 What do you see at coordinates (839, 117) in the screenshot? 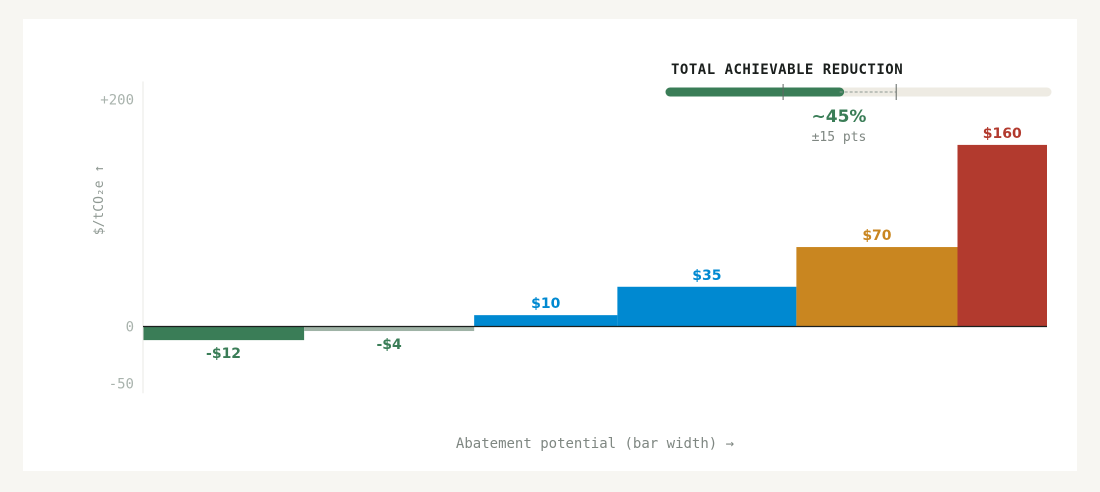
I see `total-reduction-value: ~45%` at bounding box center [839, 117].